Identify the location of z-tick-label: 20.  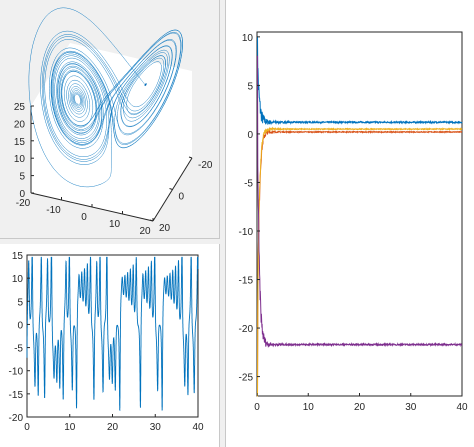
(20, 124).